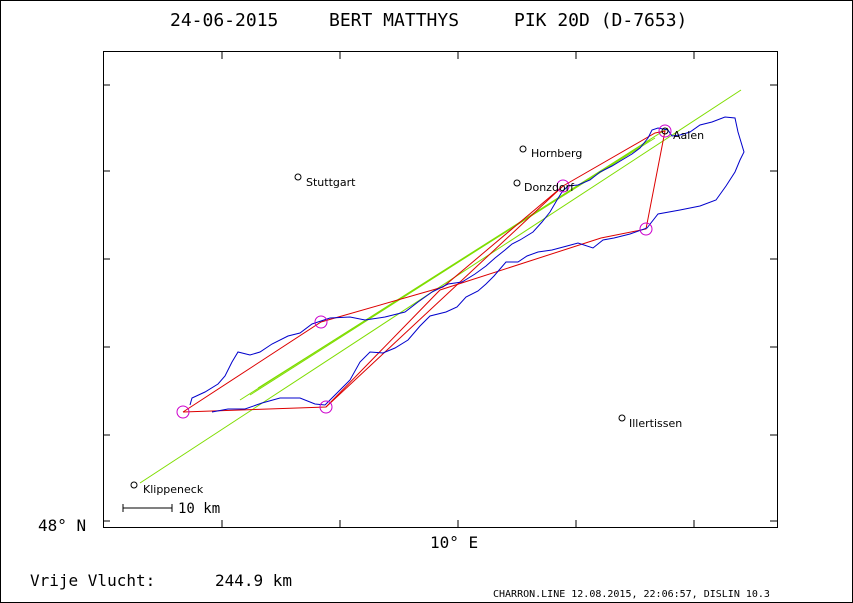  I want to click on place-donzdorf-label: Donzdorf, so click(549, 187).